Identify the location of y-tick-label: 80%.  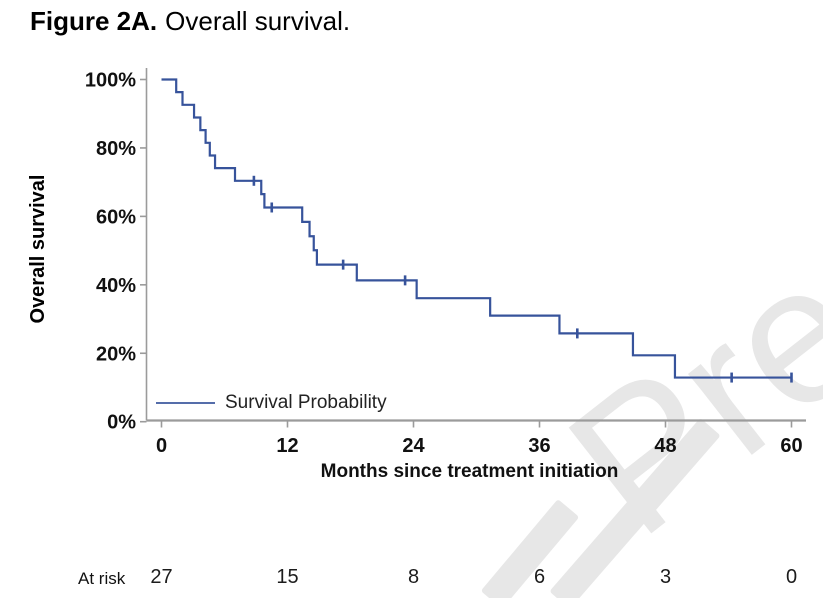
(116, 149).